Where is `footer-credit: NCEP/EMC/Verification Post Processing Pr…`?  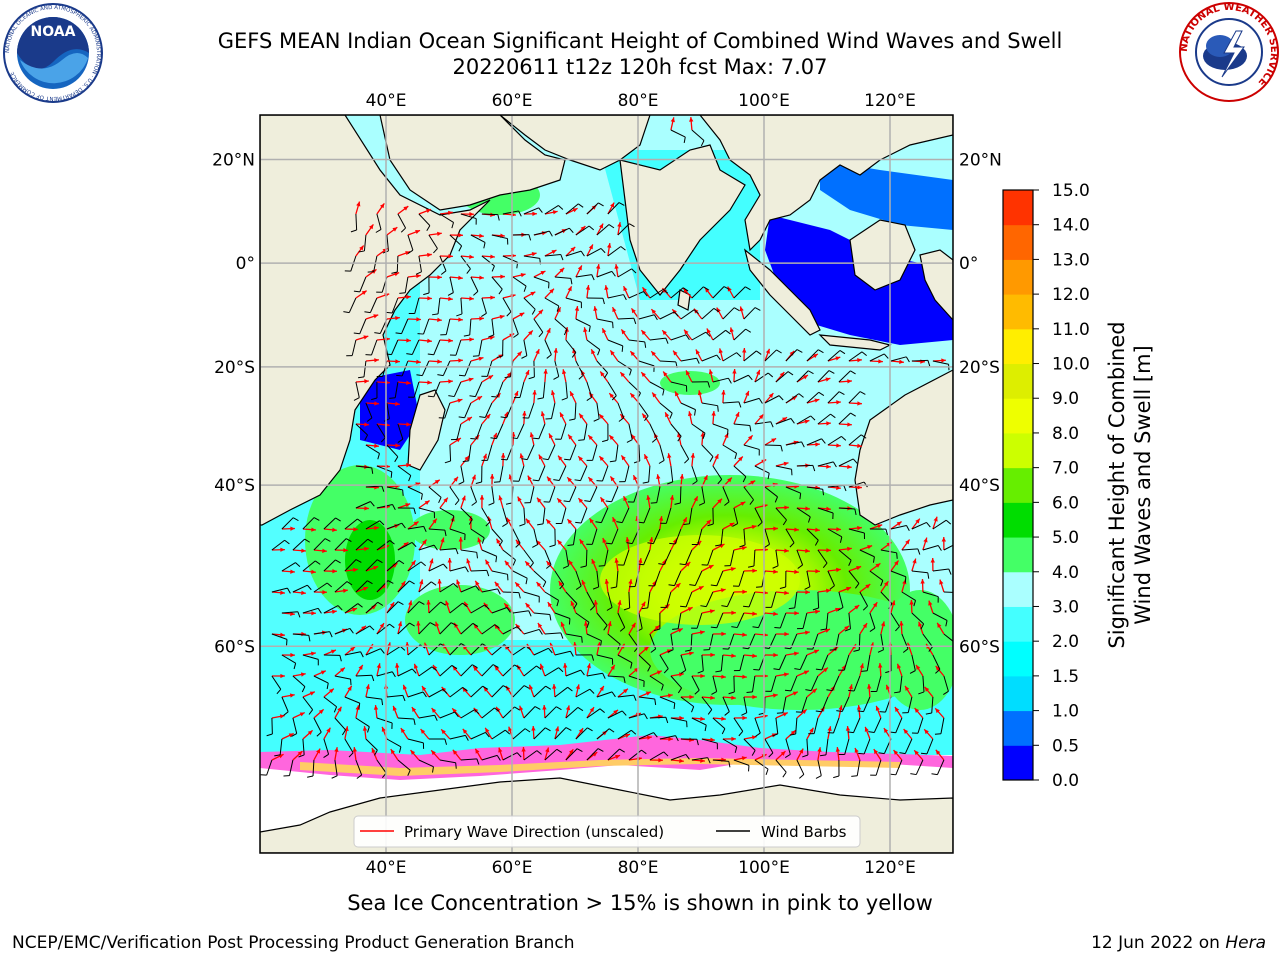
footer-credit: NCEP/EMC/Verification Post Processing Pr… is located at coordinates (293, 943).